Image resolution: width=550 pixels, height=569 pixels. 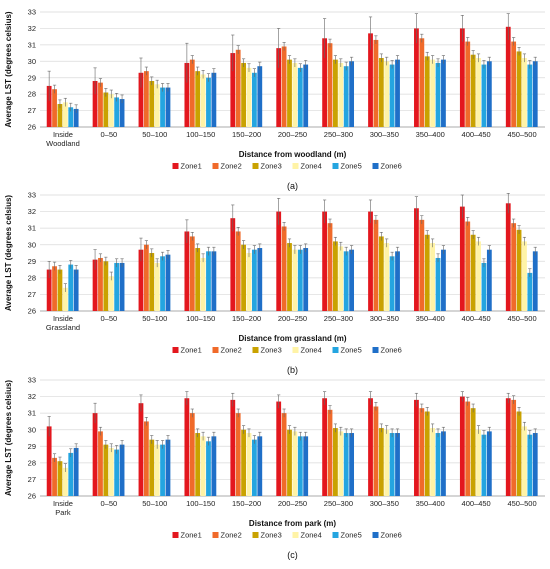 I want to click on x-tick-label: Inside, so click(x=63, y=318).